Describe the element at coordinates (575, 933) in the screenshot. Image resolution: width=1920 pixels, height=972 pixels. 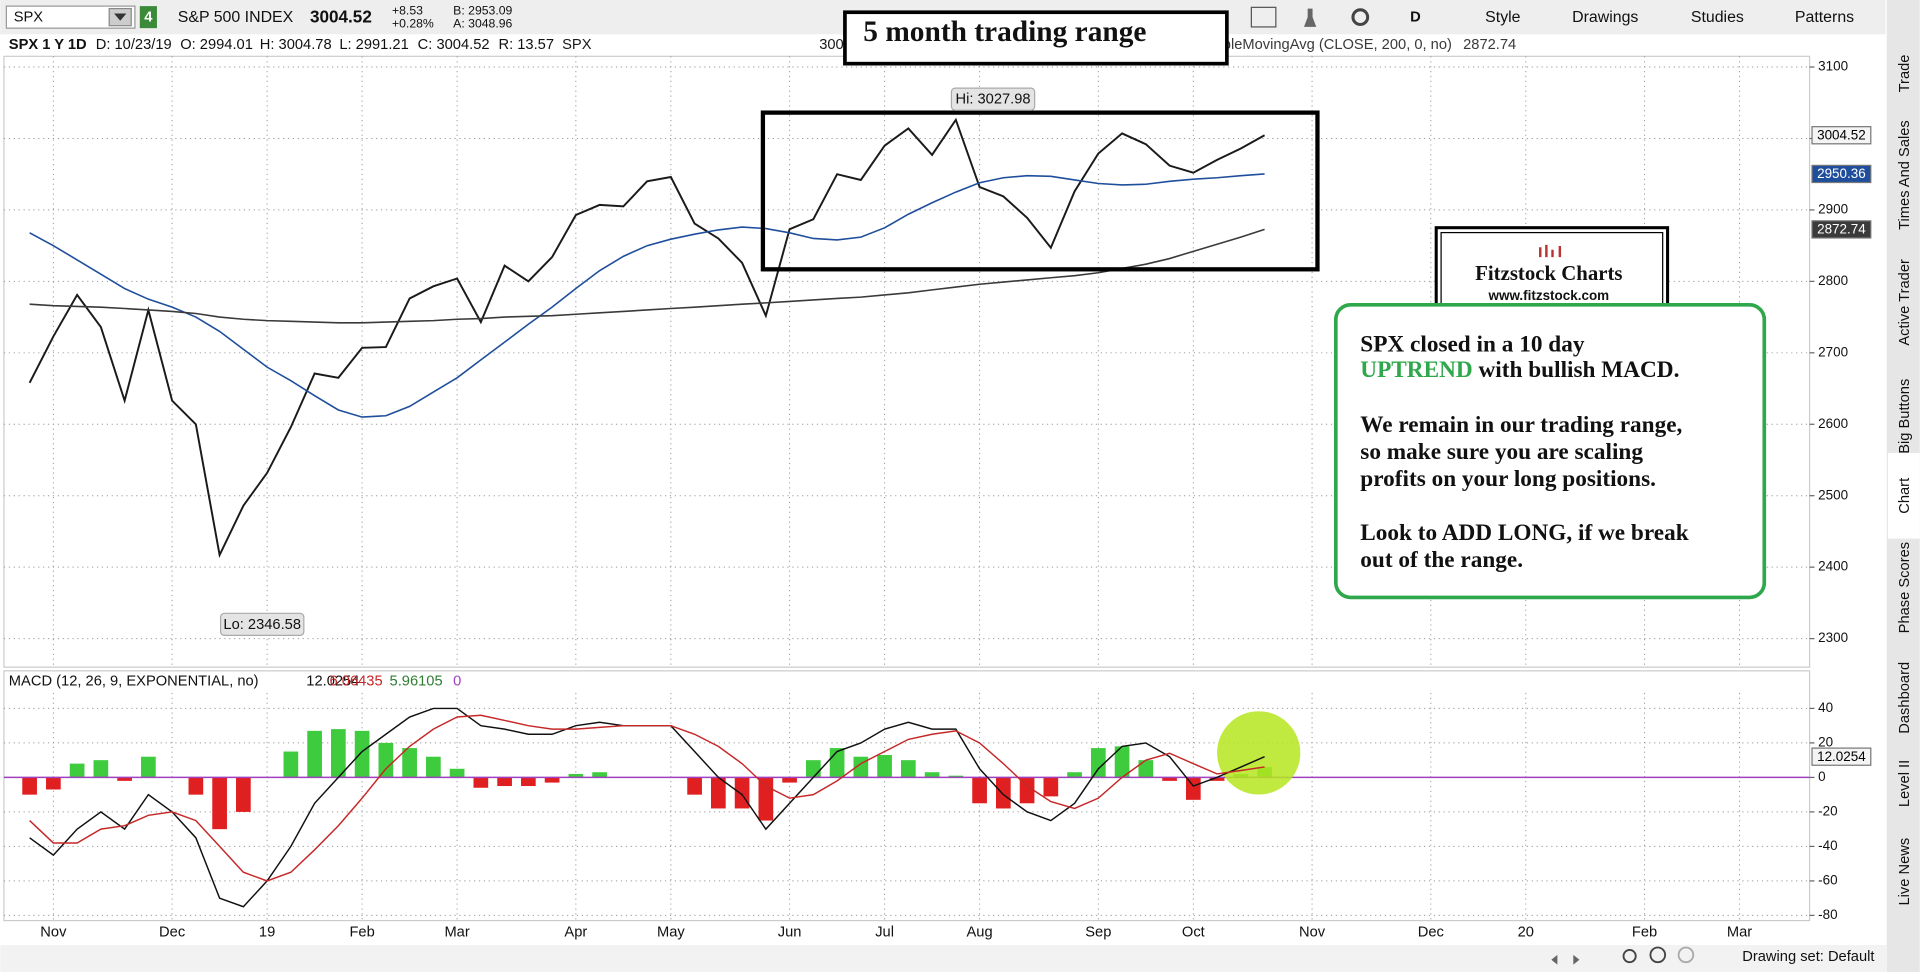
I see `x-tick-label: Apr` at that location.